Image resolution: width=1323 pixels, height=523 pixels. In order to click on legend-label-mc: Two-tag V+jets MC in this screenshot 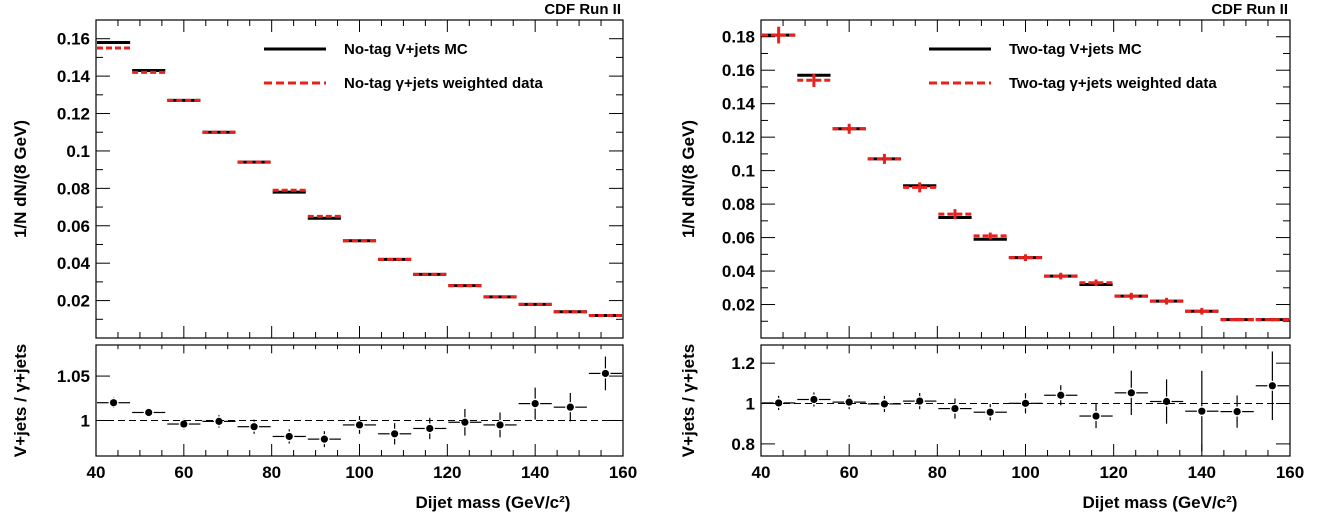, I will do `click(1075, 49)`.